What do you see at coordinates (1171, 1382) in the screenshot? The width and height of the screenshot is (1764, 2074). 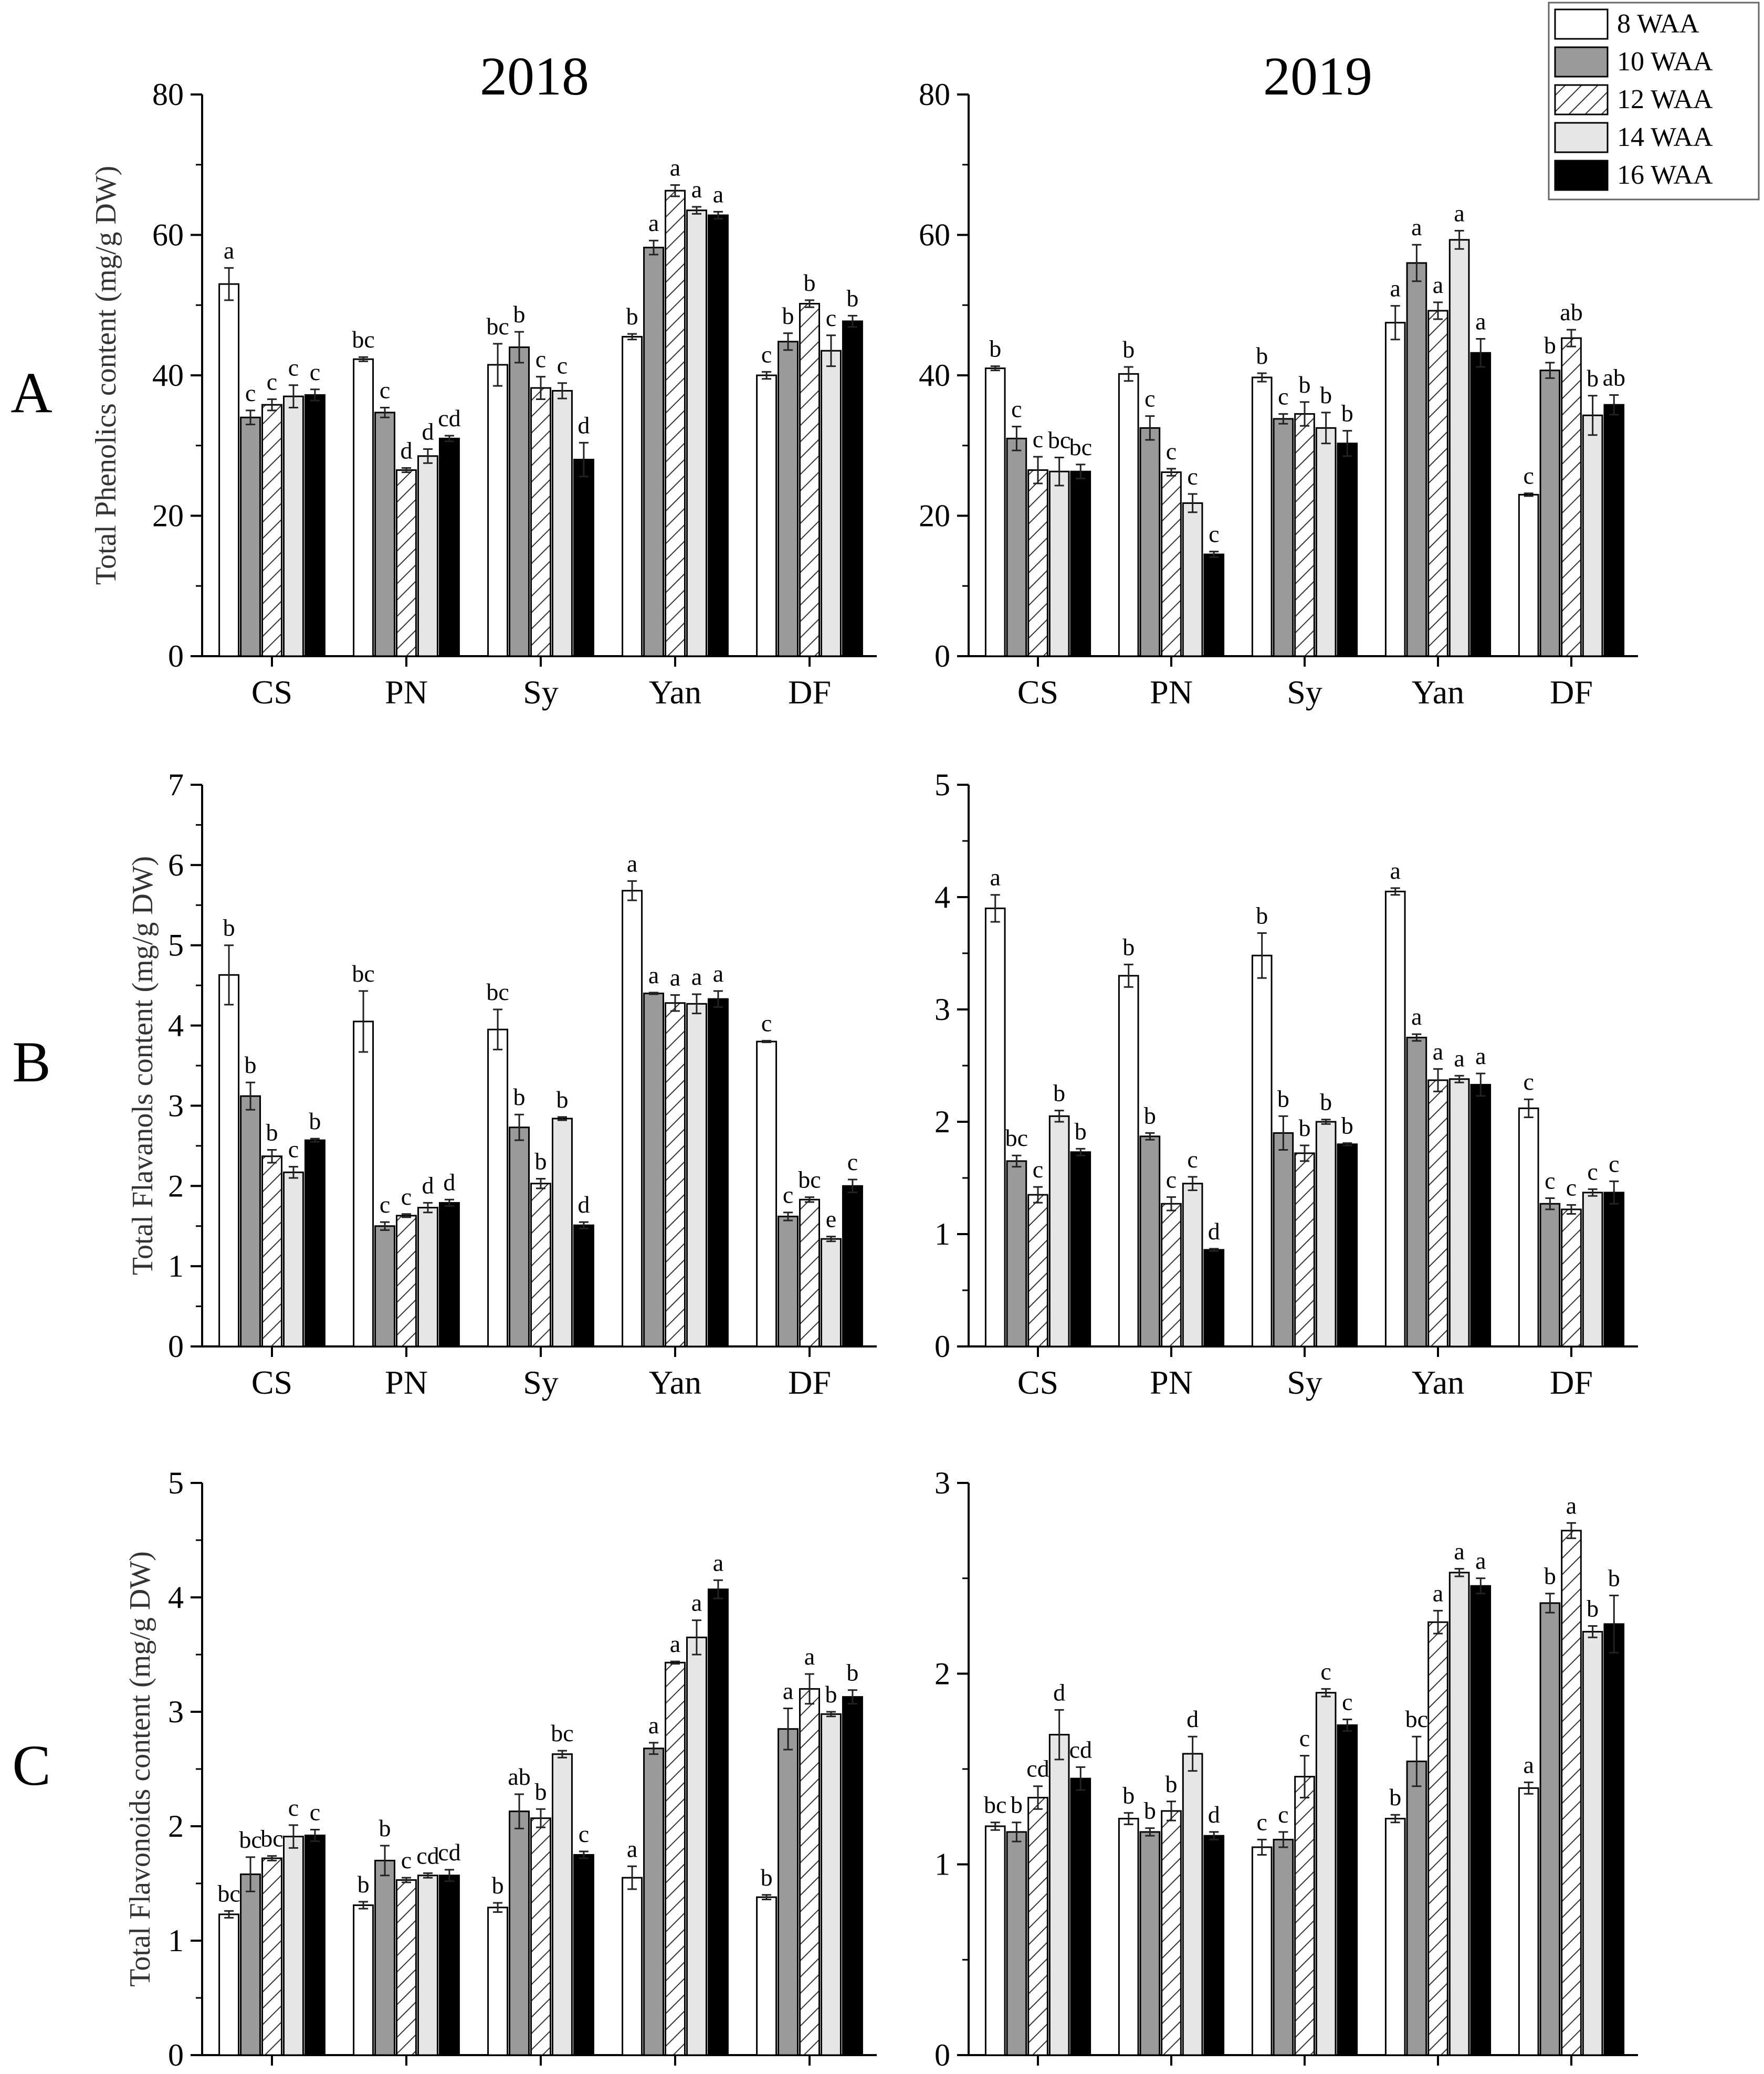 I see `x-tick-label-pn: PN` at bounding box center [1171, 1382].